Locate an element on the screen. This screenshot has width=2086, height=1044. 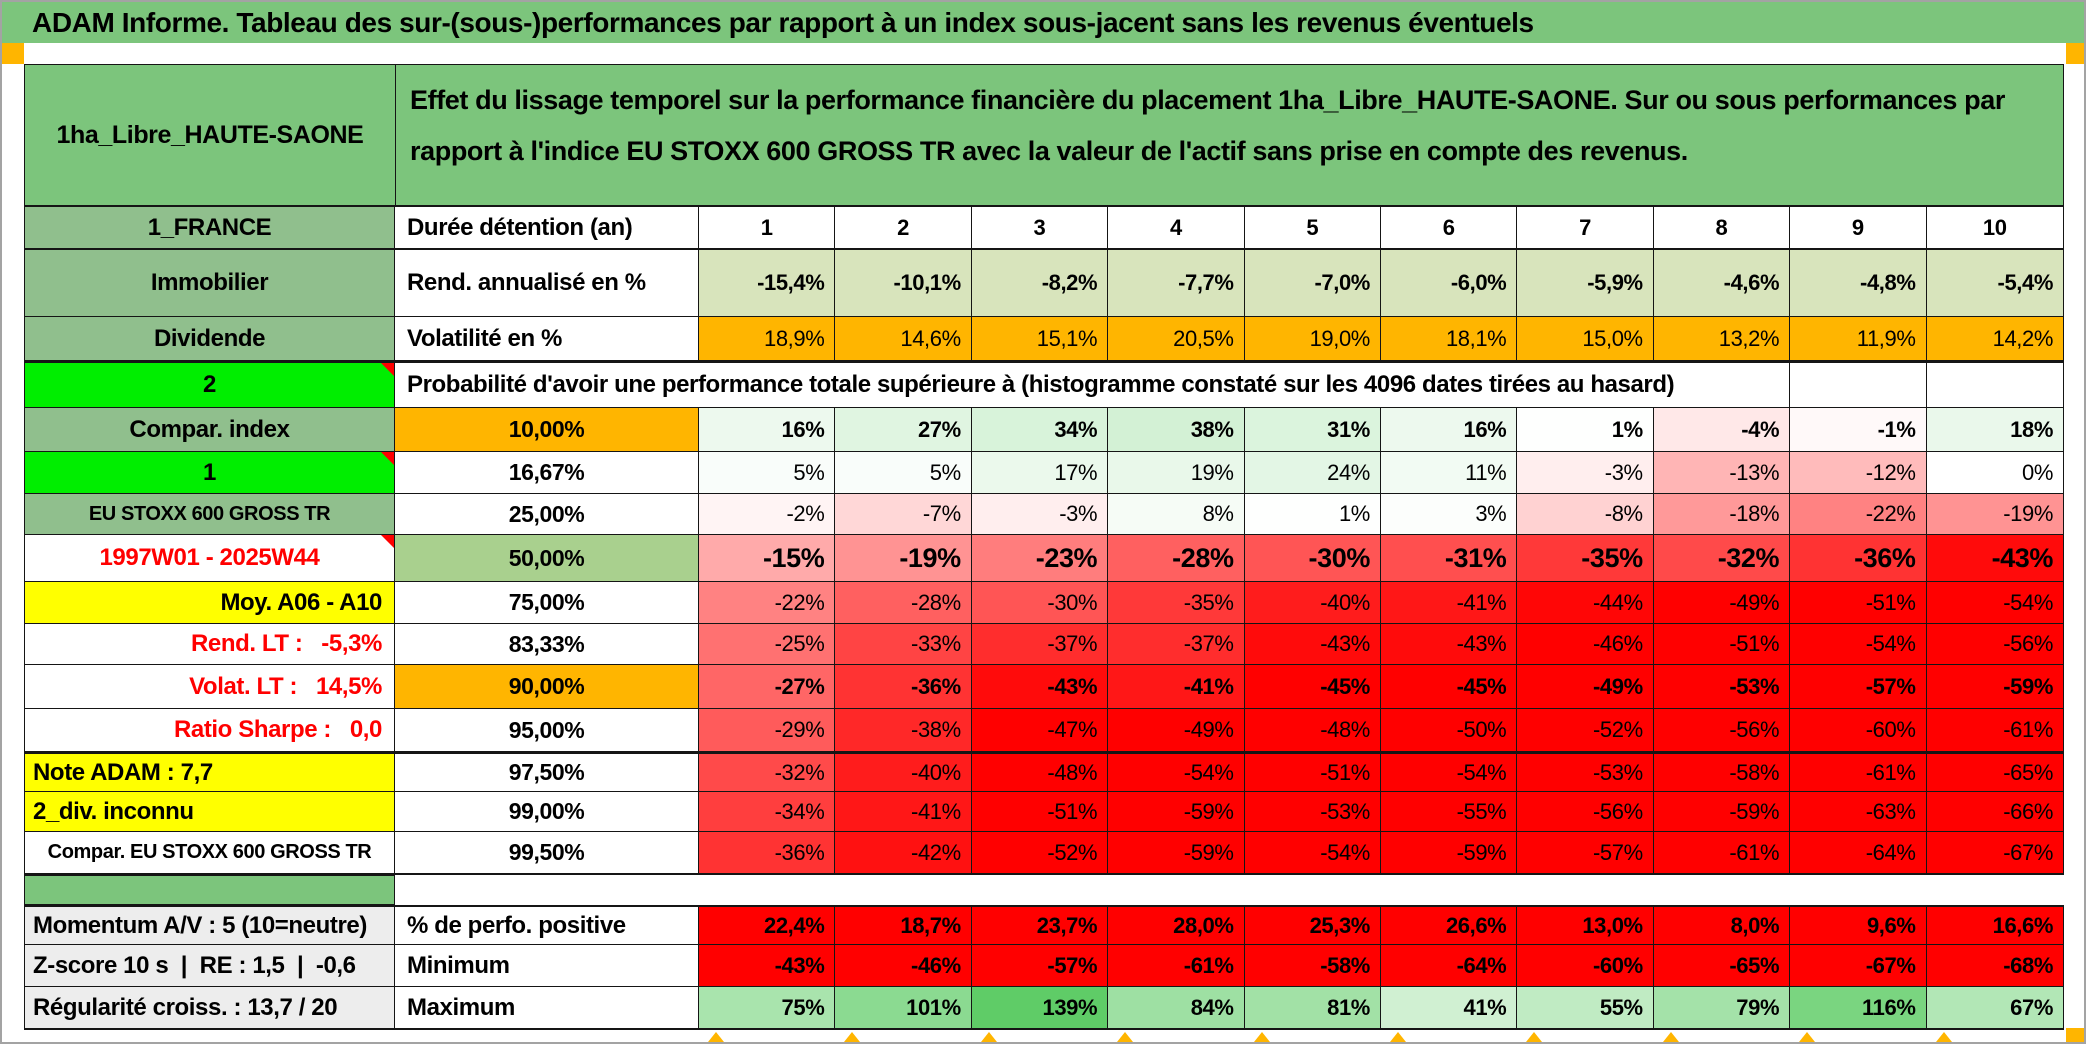
cell-p16-y5: 24% is located at coordinates (1312, 473).